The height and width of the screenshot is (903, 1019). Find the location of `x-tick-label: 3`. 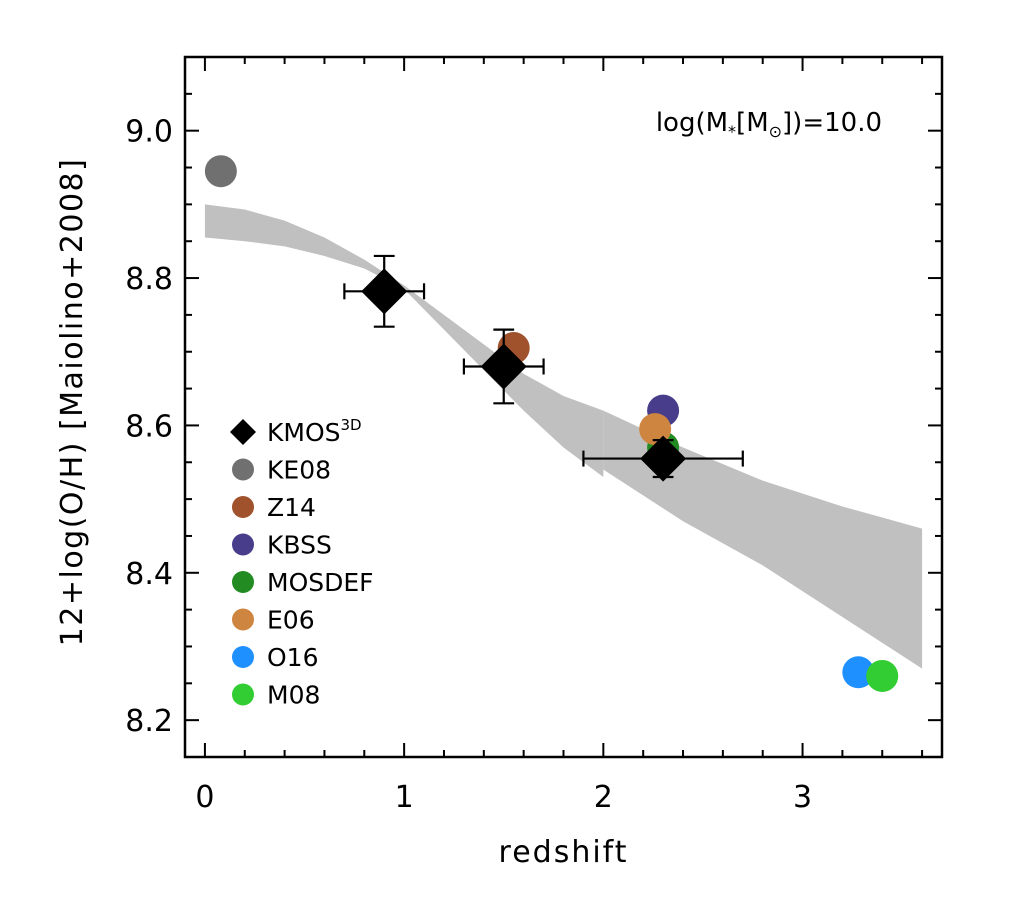

x-tick-label: 3 is located at coordinates (802, 797).